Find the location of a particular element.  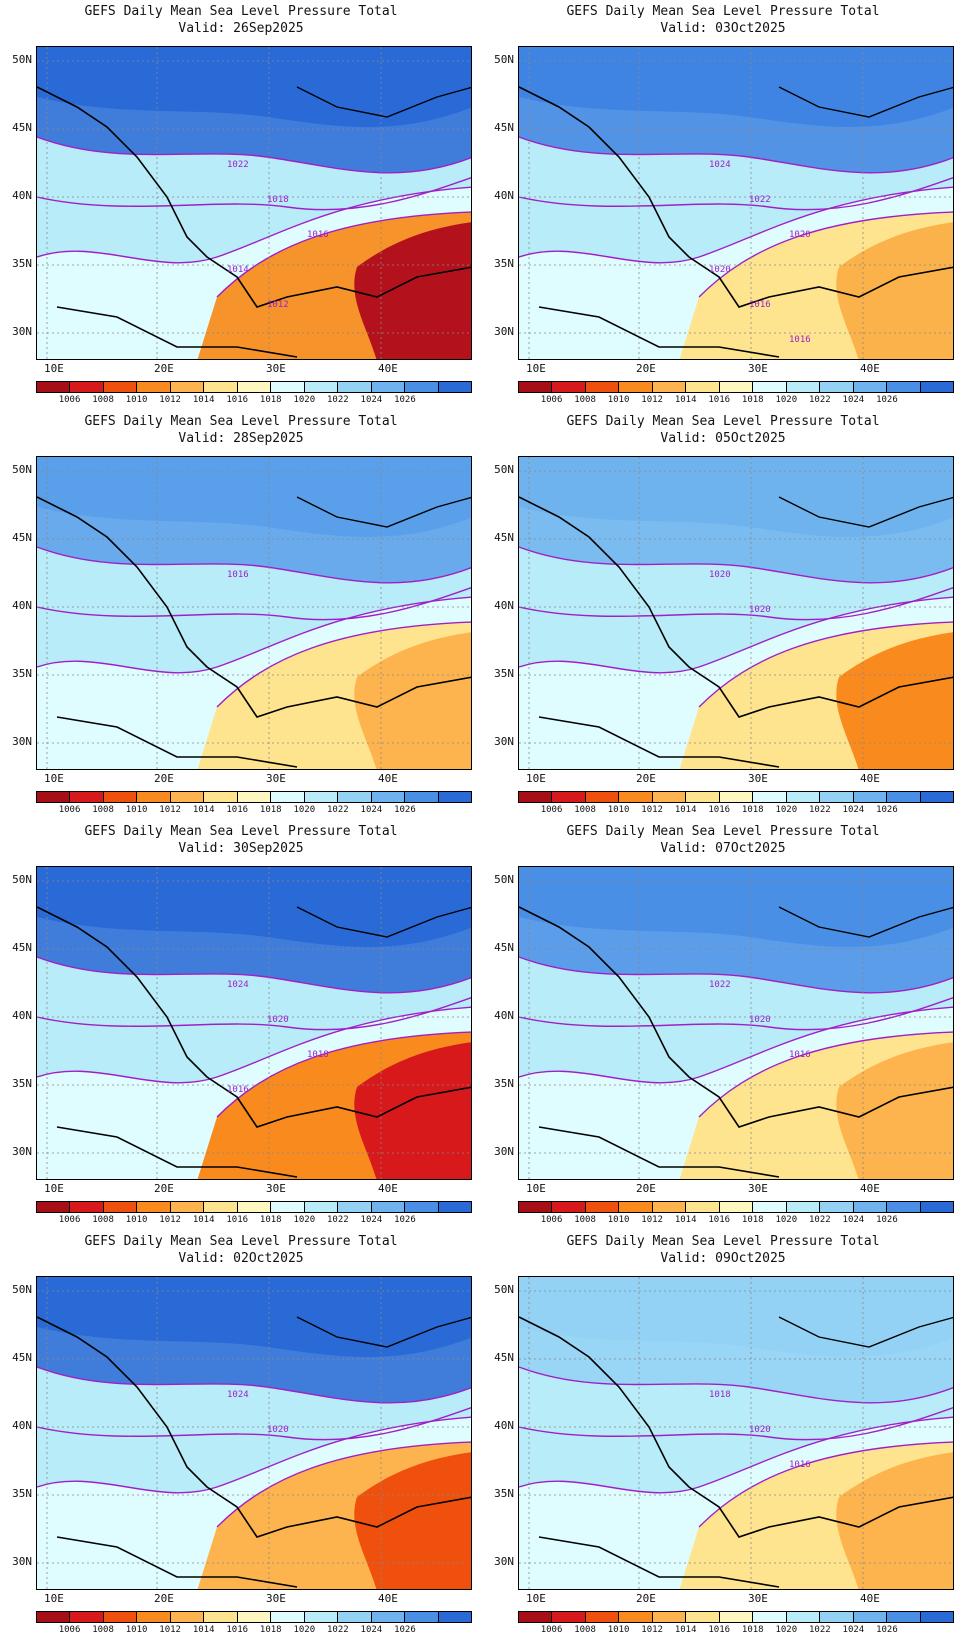

map-area: 1016 is located at coordinates (254, 613).